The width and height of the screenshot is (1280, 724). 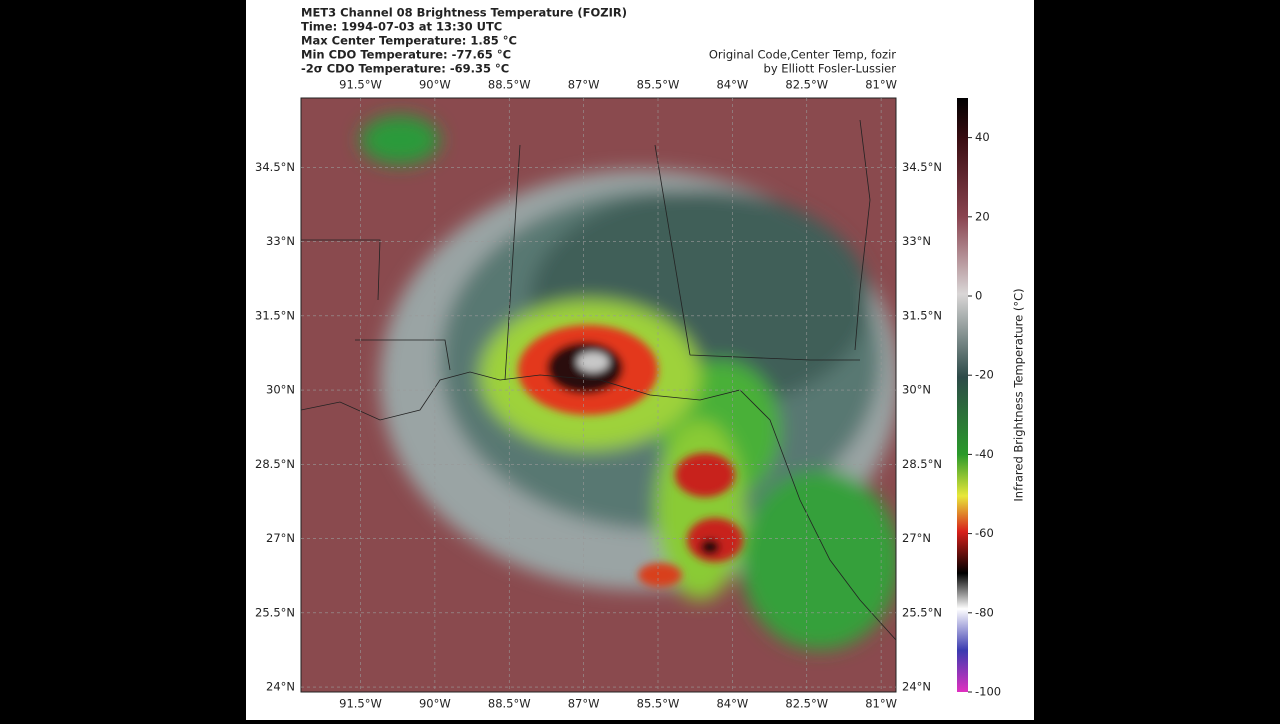 I want to click on title-line: -2σ CDO Temperature: -69.35 °C, so click(x=405, y=69).